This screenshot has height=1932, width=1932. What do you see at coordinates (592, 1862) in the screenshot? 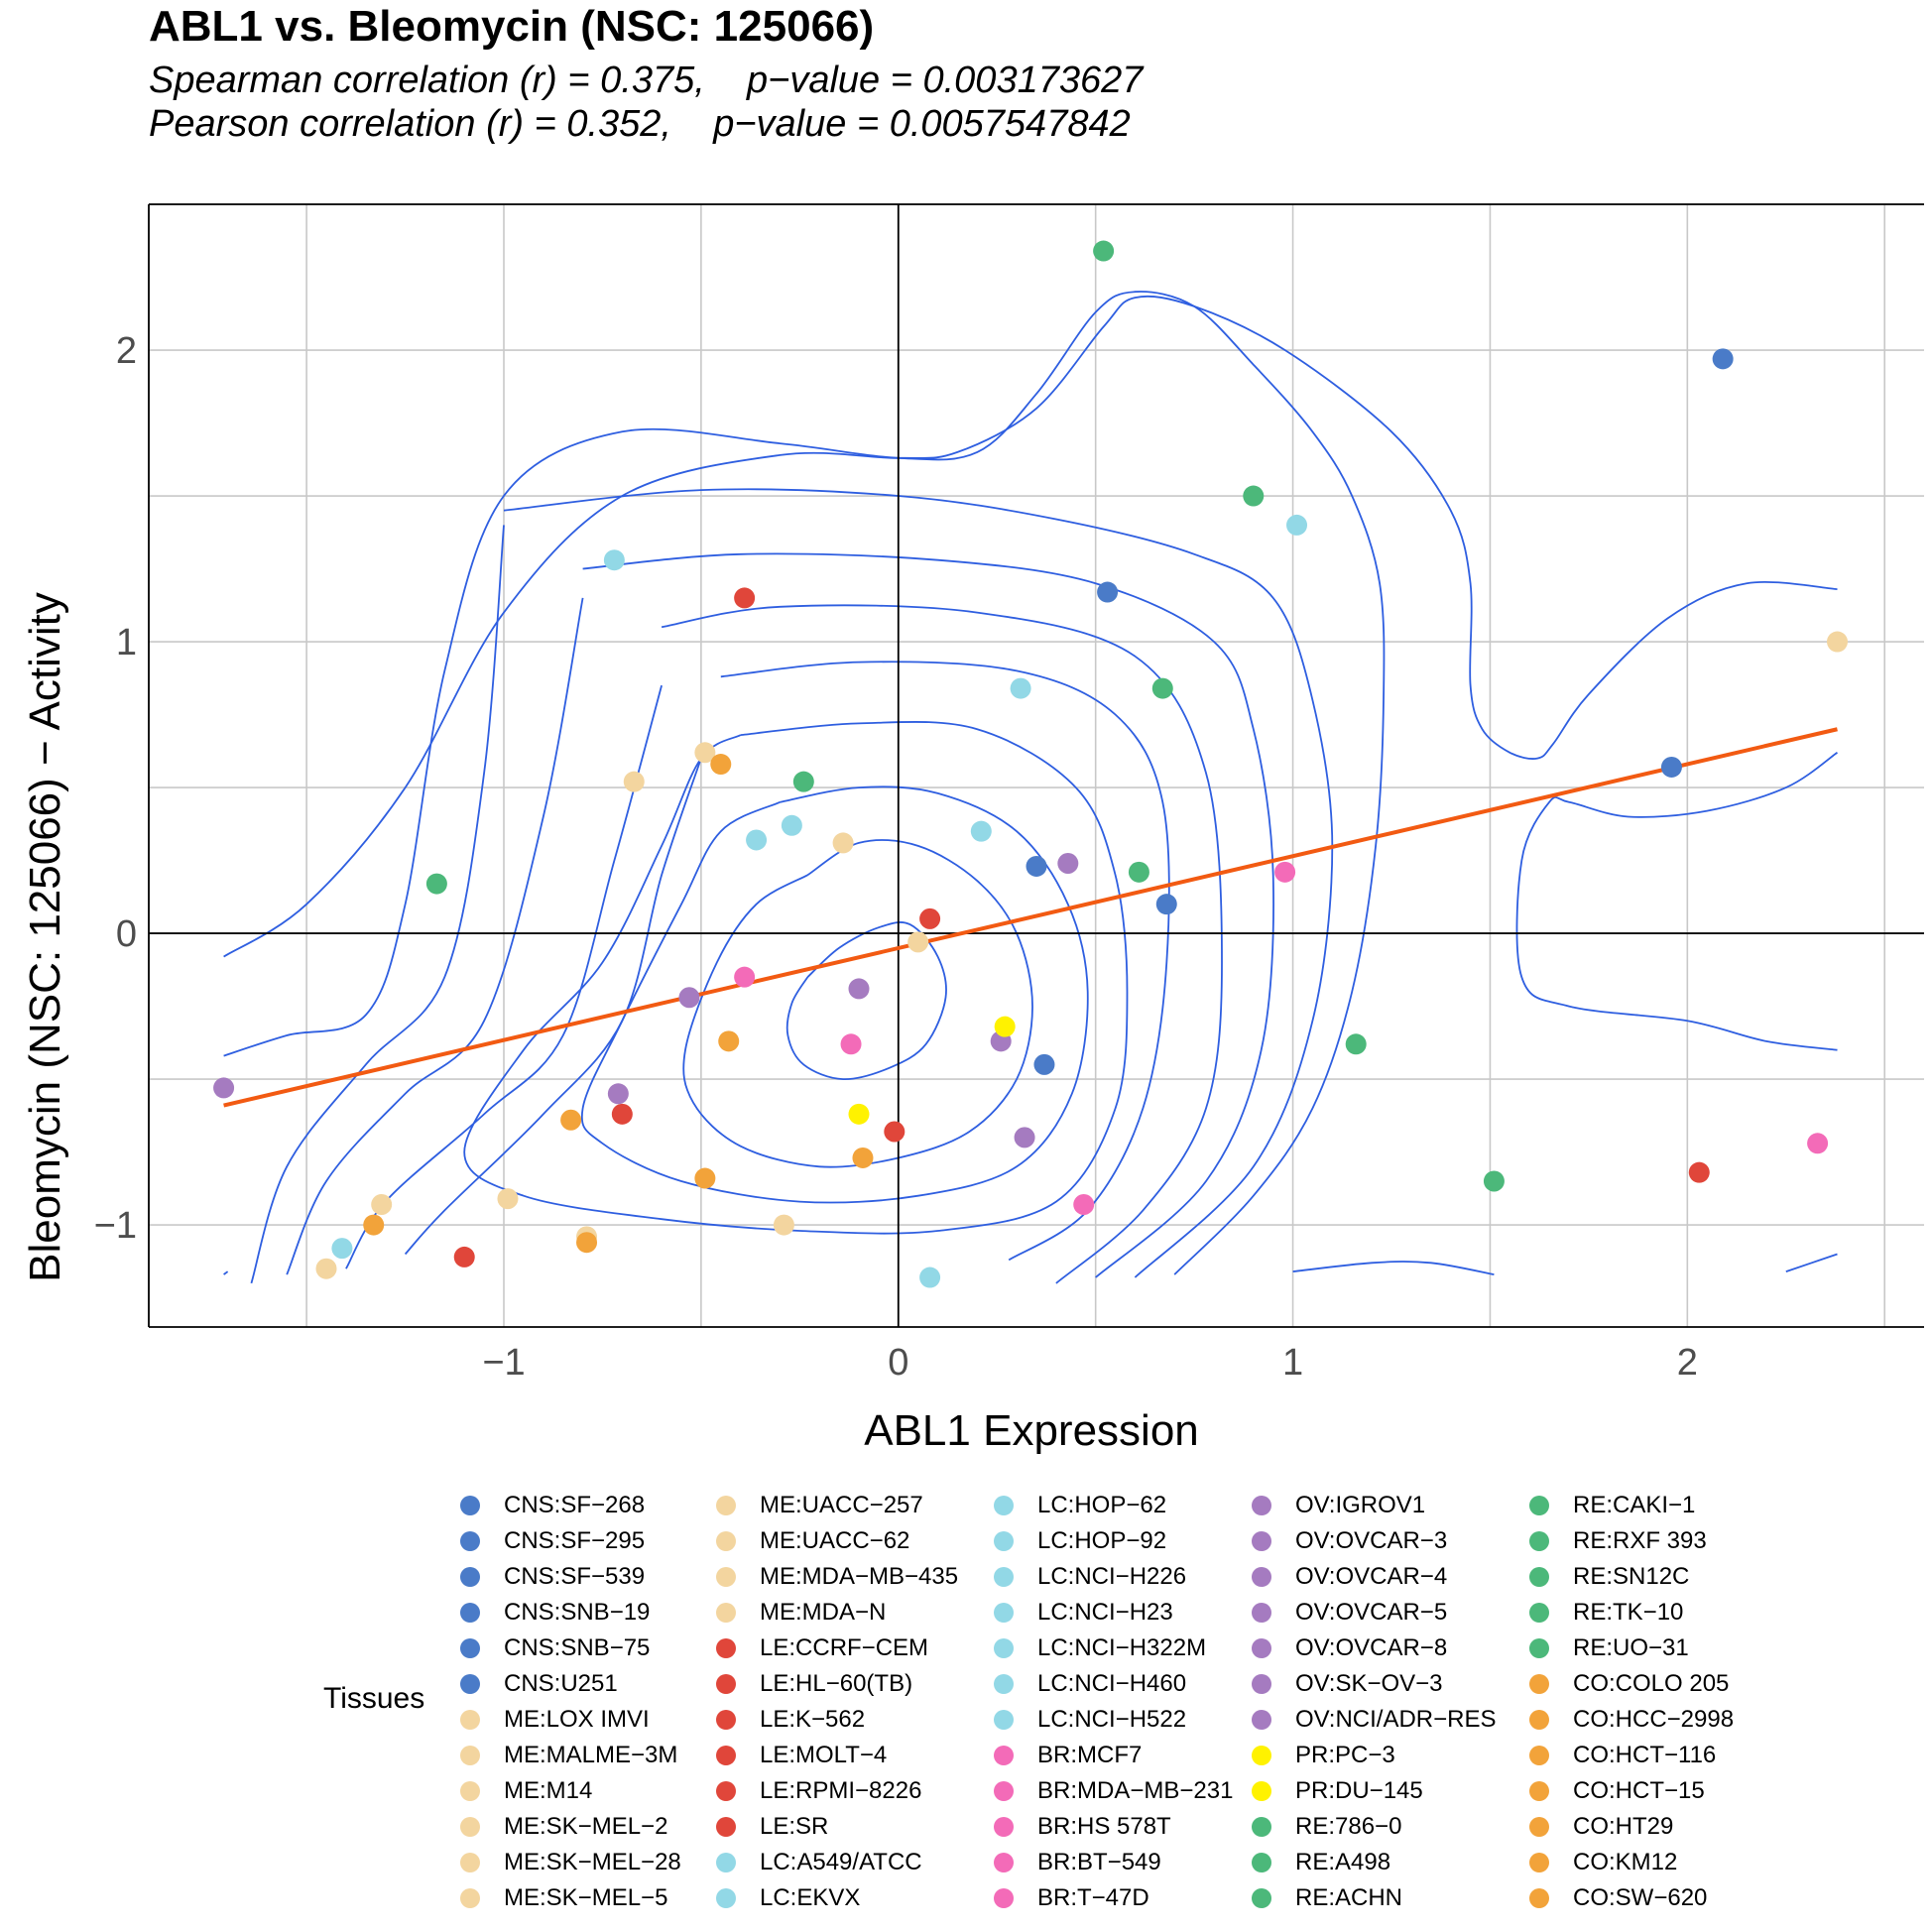
I see `legend-label: ME:SK−MEL−28` at bounding box center [592, 1862].